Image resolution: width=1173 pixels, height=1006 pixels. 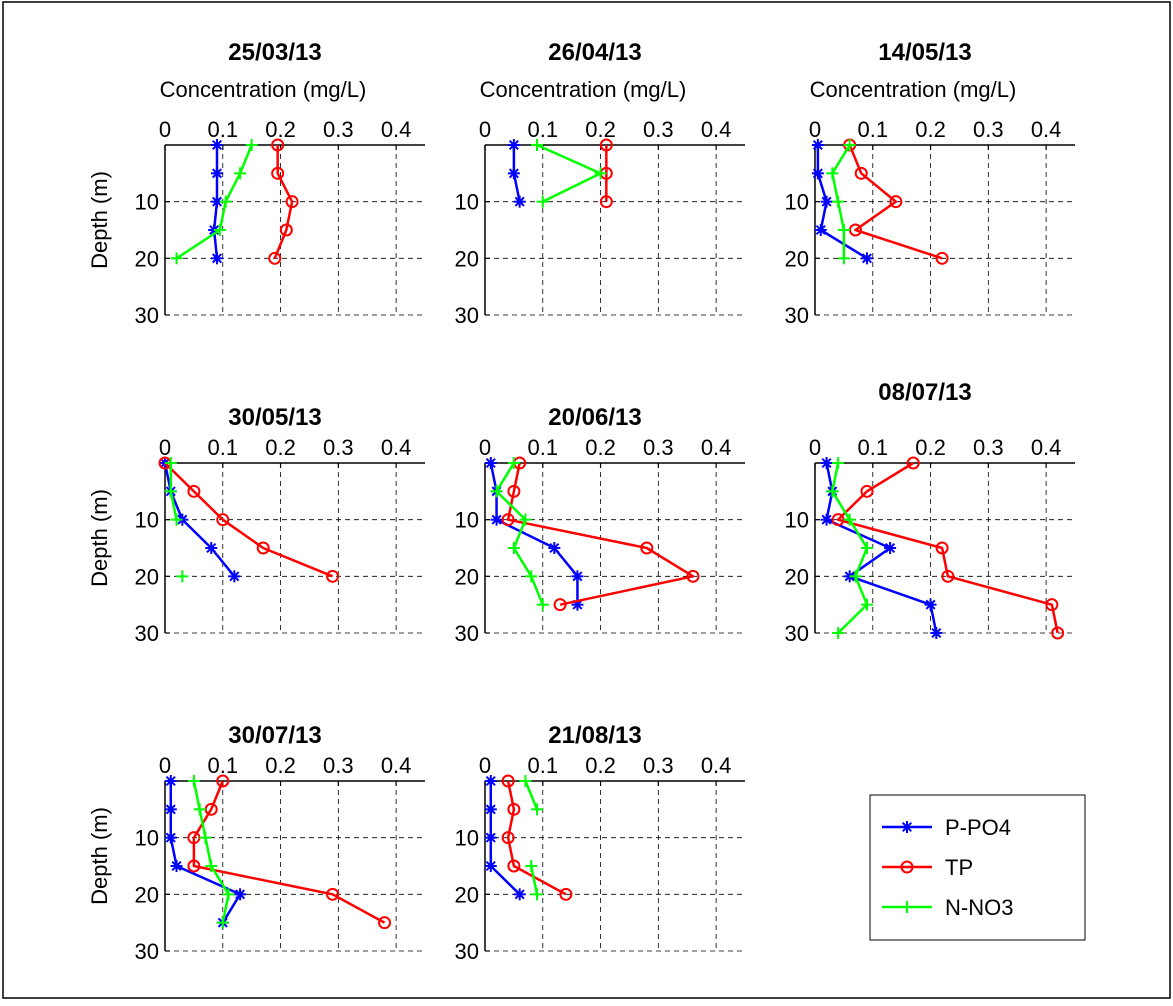 I want to click on subplot-title: 30/07/13, so click(x=274, y=735).